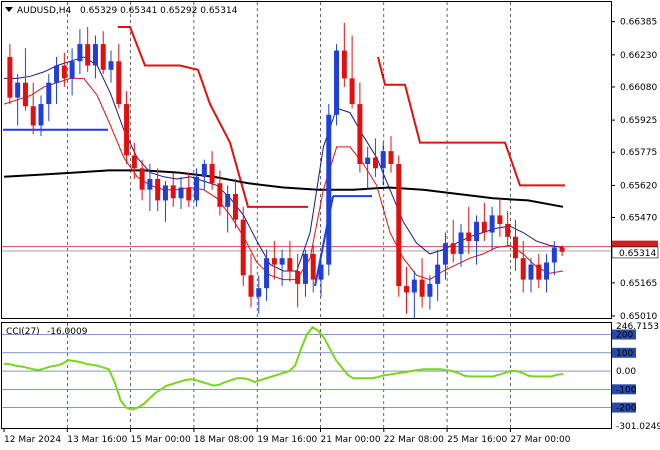 The height and width of the screenshot is (450, 660). Describe the element at coordinates (637, 254) in the screenshot. I see `current-price-tag-label: 0.65314` at that location.